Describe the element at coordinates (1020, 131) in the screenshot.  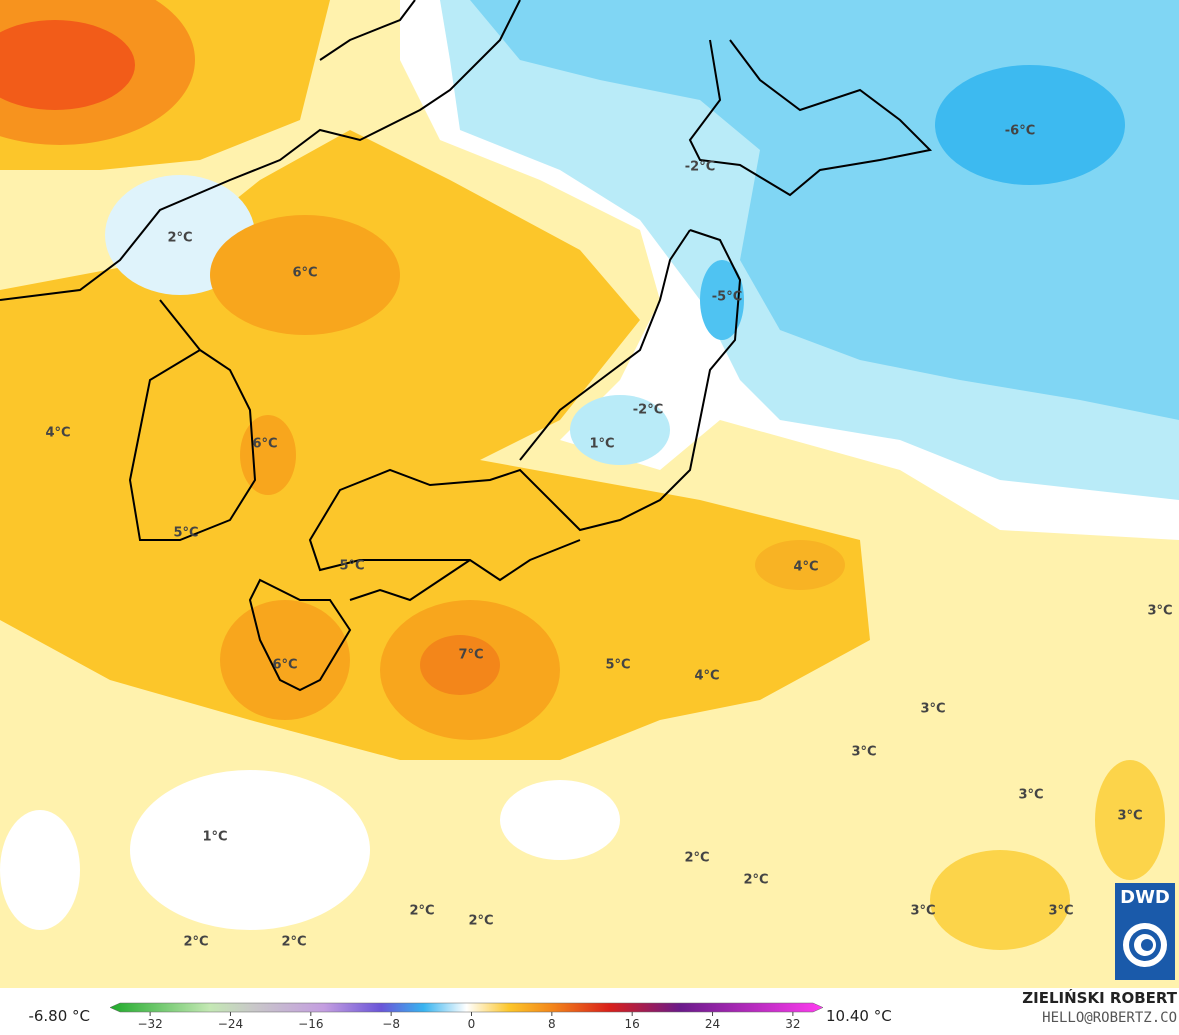
I see `temperature-label: -6°C` at that location.